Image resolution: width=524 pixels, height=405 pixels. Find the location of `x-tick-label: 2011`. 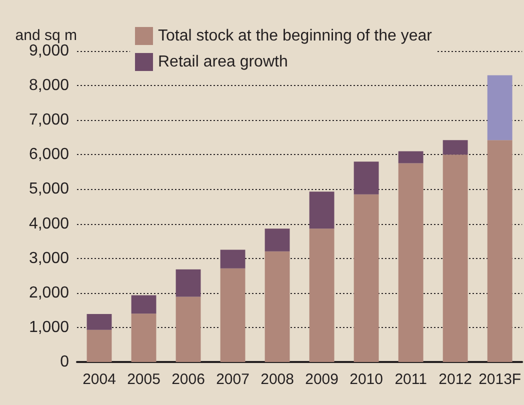

x-tick-label: 2011 is located at coordinates (410, 379).